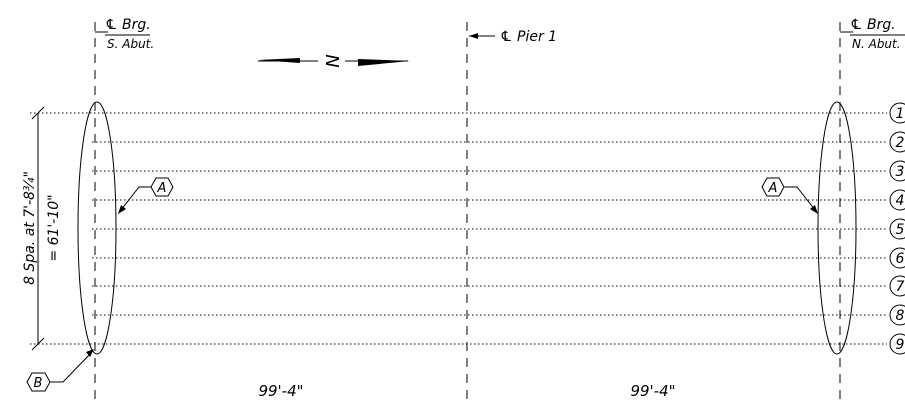  Describe the element at coordinates (876, 44) in the screenshot. I see `north-abutment-sub-label: N. Abut.` at that location.